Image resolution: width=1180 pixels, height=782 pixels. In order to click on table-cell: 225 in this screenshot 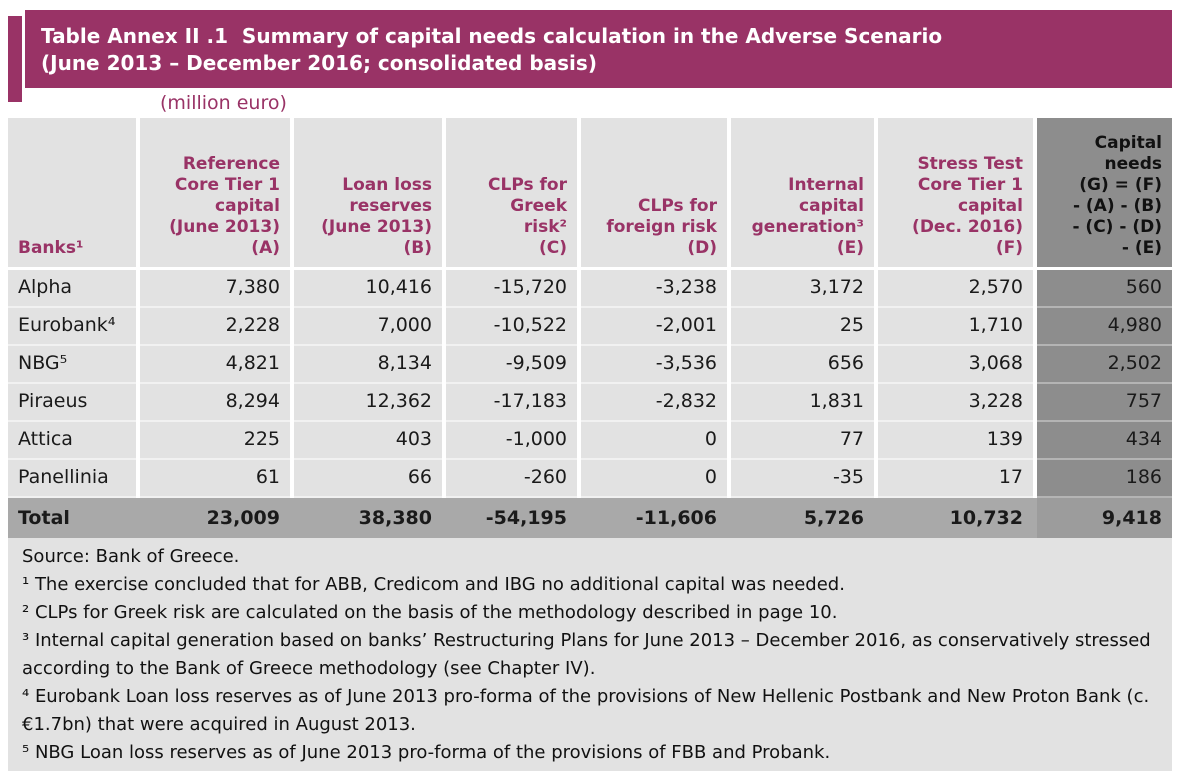, I will do `click(215, 441)`.